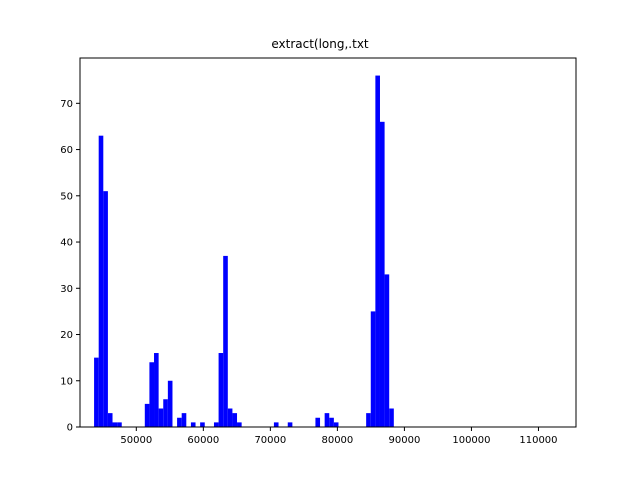 The image size is (640, 480). Describe the element at coordinates (136, 440) in the screenshot. I see `x-tick-label: 50000` at that location.